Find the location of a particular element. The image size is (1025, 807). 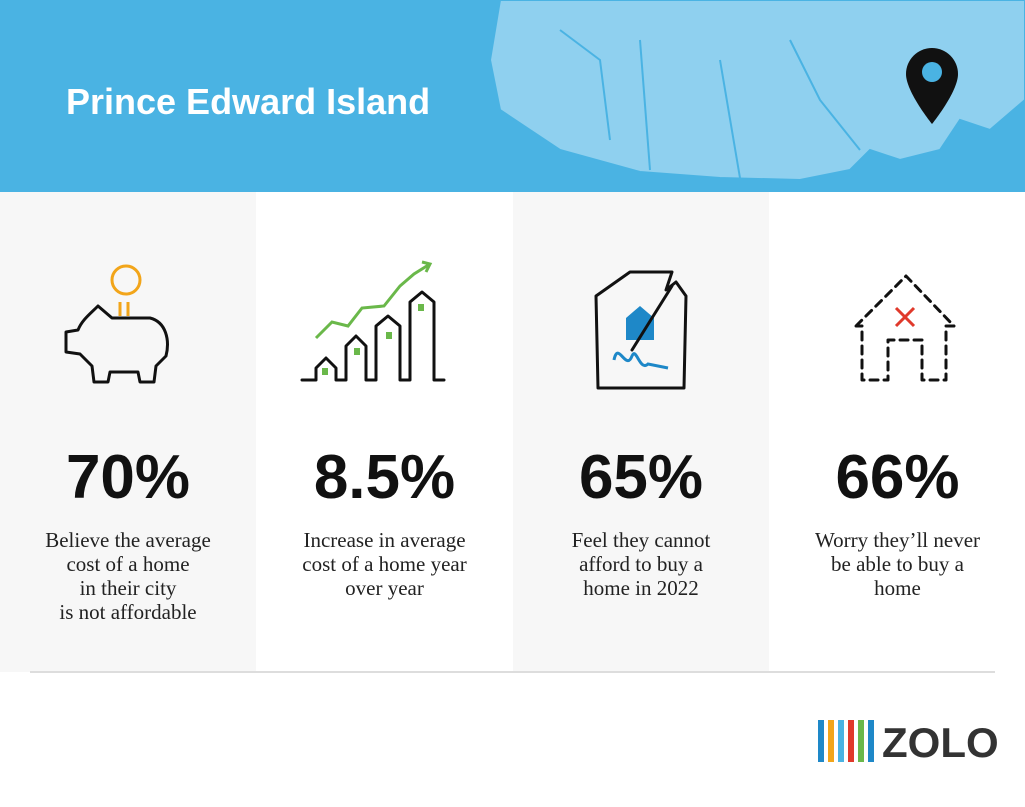

stat-description: home is located at coordinates (897, 588).